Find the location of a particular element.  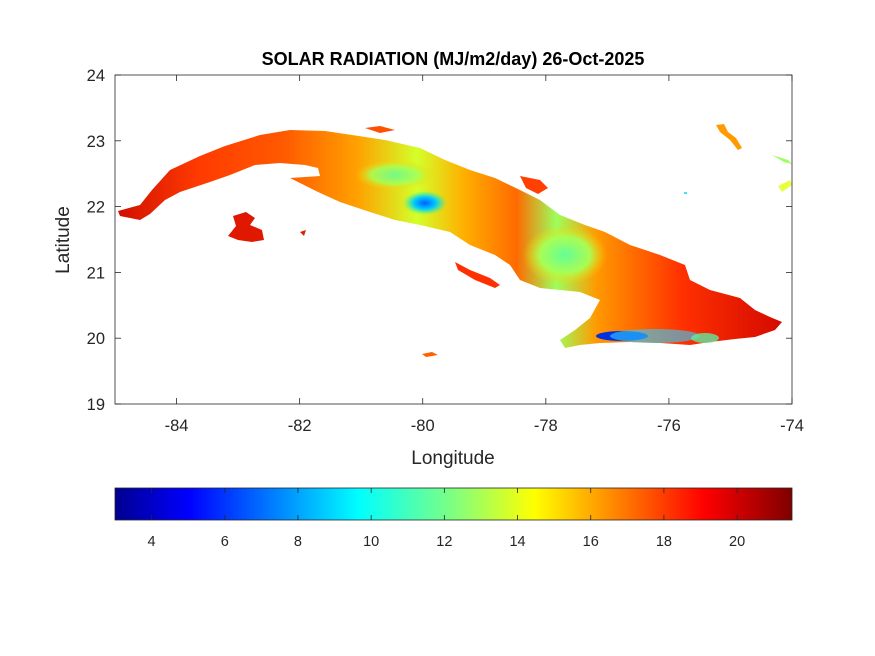

y-tick-label: 20 is located at coordinates (96, 339).